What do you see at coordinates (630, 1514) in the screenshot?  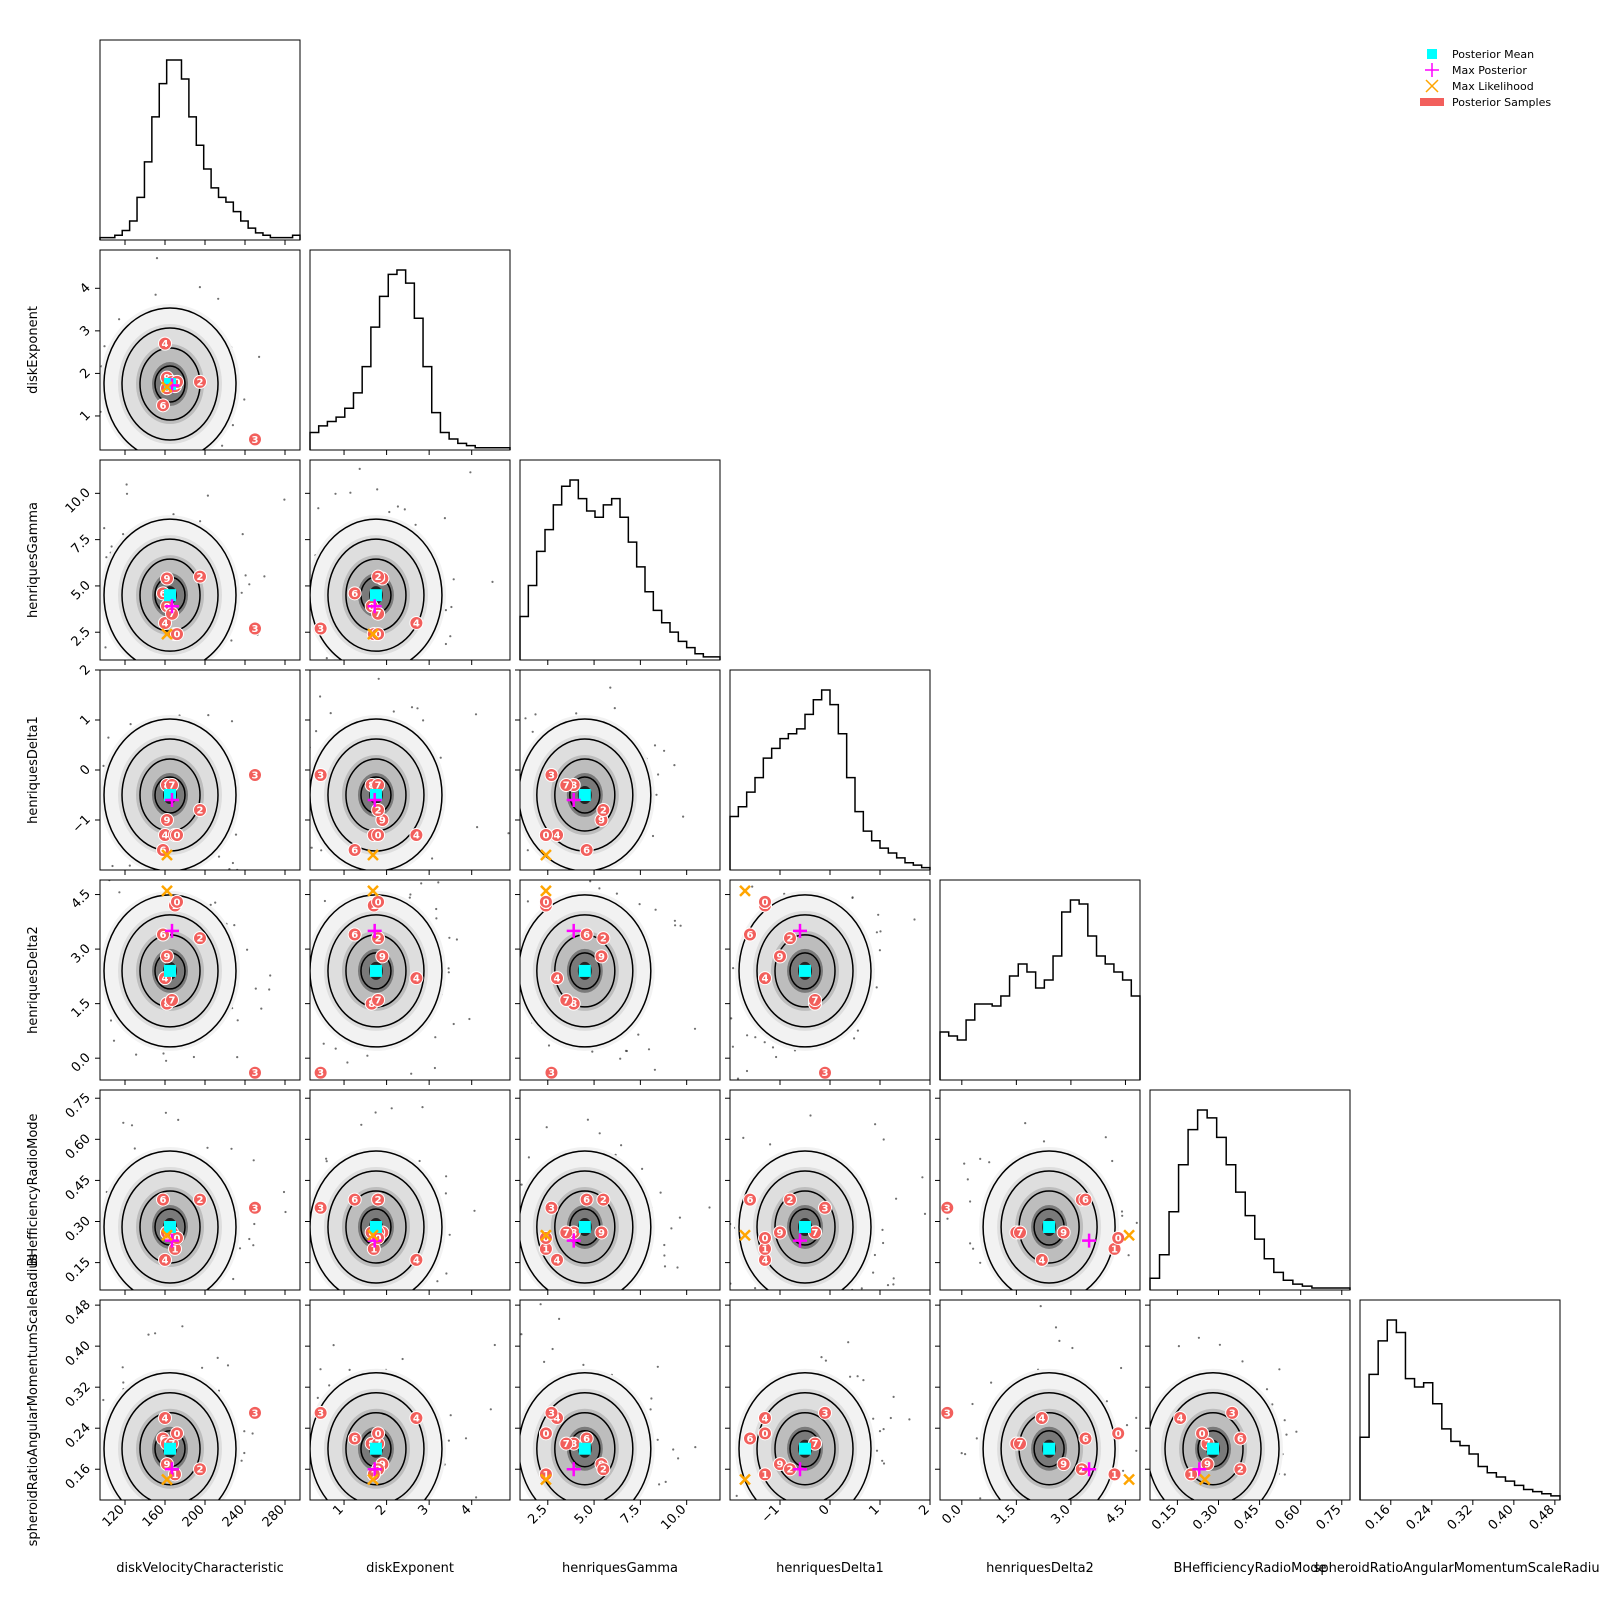 I see `x-tick-label: 7.5` at bounding box center [630, 1514].